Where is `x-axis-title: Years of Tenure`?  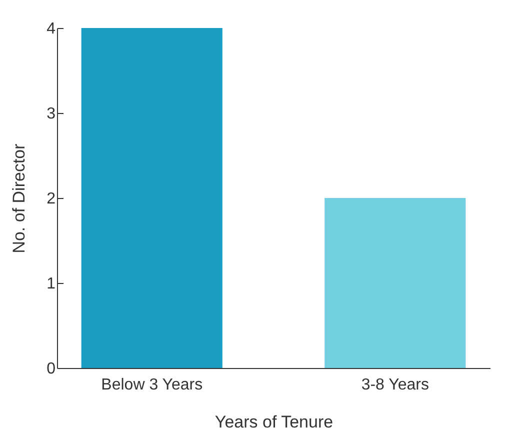 x-axis-title: Years of Tenure is located at coordinates (274, 422).